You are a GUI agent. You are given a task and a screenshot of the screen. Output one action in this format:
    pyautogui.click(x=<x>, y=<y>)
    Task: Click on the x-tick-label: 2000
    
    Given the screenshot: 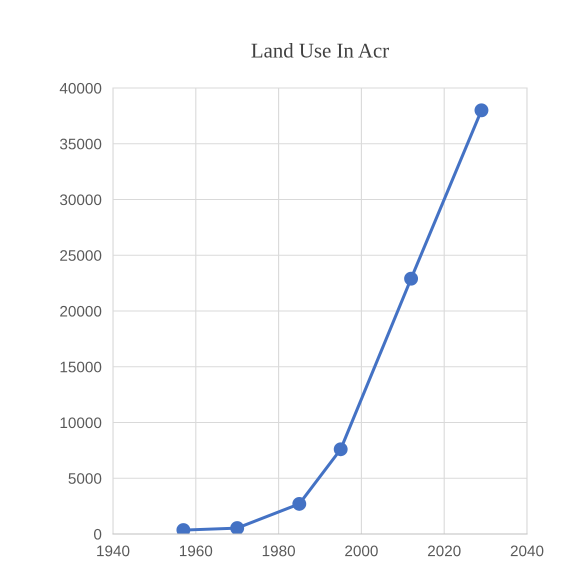 What is the action you would take?
    pyautogui.click(x=361, y=551)
    